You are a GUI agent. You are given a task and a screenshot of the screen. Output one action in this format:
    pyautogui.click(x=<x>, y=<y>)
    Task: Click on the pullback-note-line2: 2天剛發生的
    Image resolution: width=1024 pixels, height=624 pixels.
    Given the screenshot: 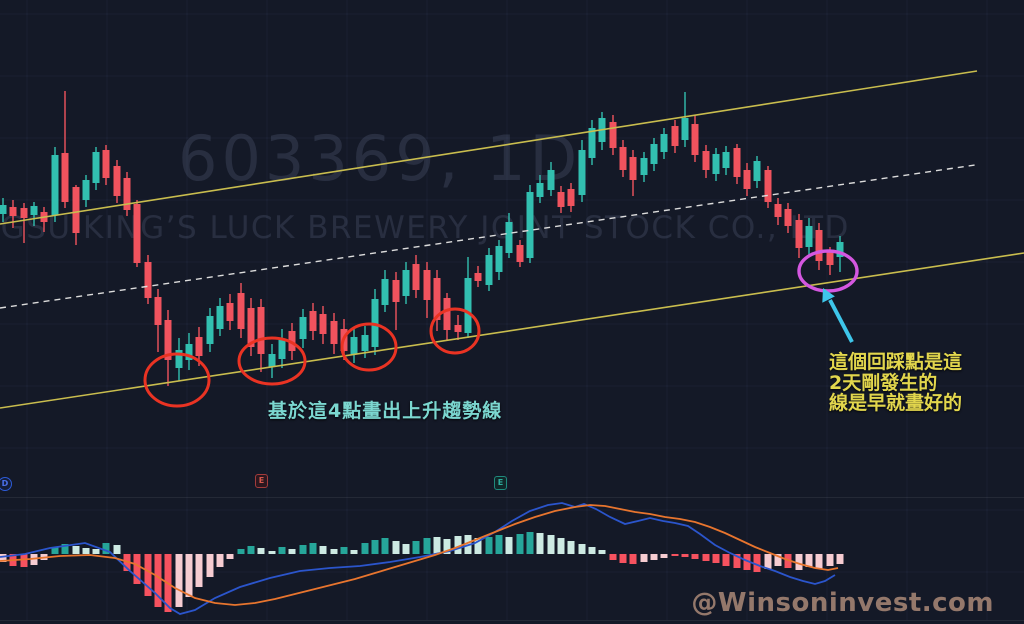 What is the action you would take?
    pyautogui.click(x=883, y=382)
    